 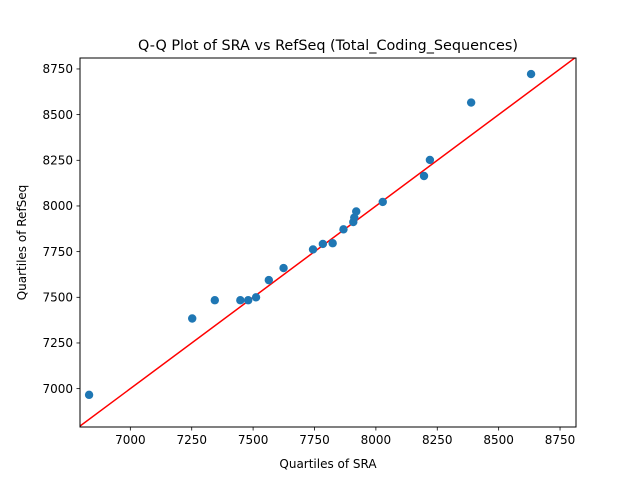 I want to click on x-tick-label: 8500, so click(x=498, y=440).